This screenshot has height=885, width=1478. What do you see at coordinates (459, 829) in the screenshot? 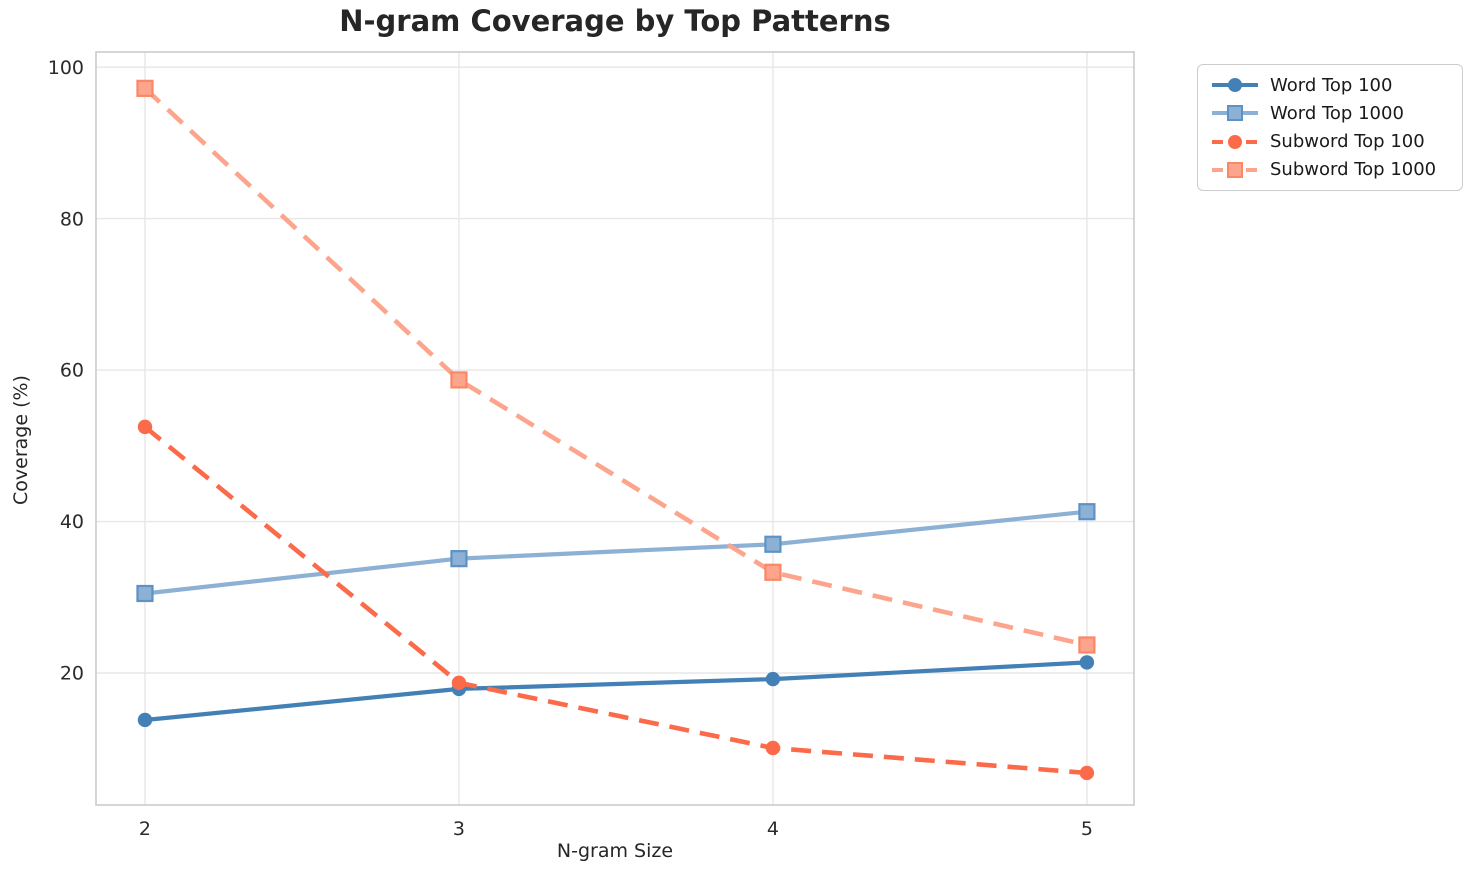
I see `x-tick-label: 3` at bounding box center [459, 829].